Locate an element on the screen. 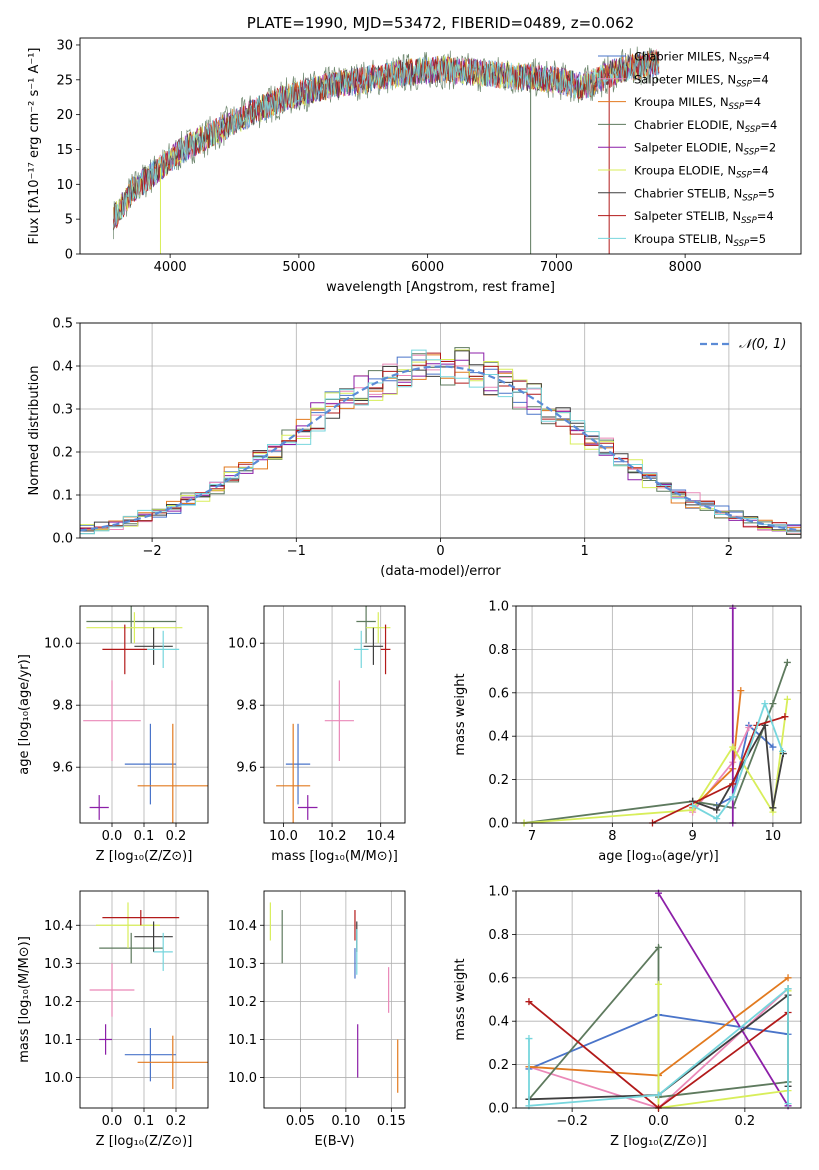  legend-entry: Salpeter STELIB, NSSP=4 is located at coordinates (704, 217).